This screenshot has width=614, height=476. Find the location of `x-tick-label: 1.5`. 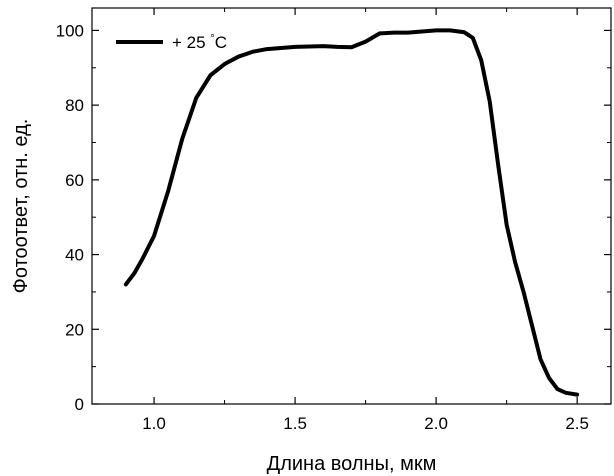

x-tick-label: 1.5 is located at coordinates (295, 423).